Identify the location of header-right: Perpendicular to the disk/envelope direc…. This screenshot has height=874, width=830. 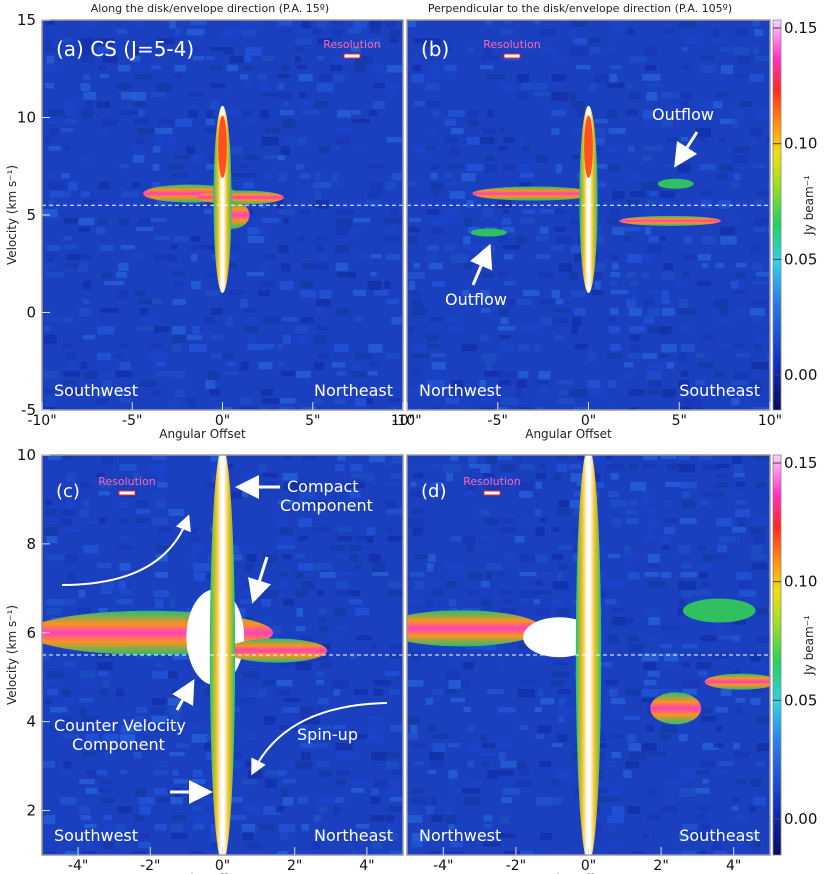
(580, 8).